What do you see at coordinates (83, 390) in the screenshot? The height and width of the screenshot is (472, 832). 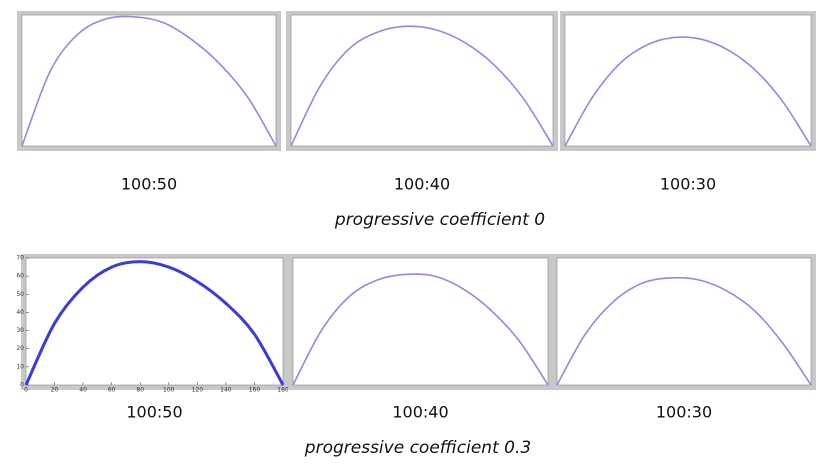 I see `x-tick-label: 40` at bounding box center [83, 390].